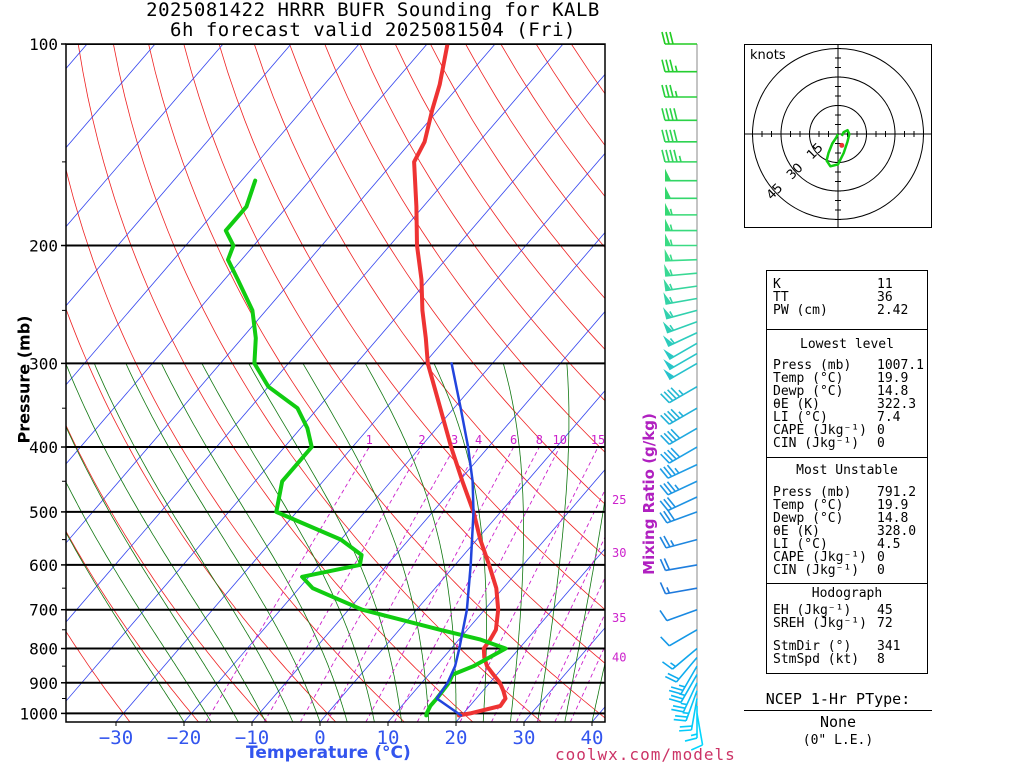 The height and width of the screenshot is (768, 1024). Describe the element at coordinates (513, 440) in the screenshot. I see `mixing-ratio-label: 6` at that location.